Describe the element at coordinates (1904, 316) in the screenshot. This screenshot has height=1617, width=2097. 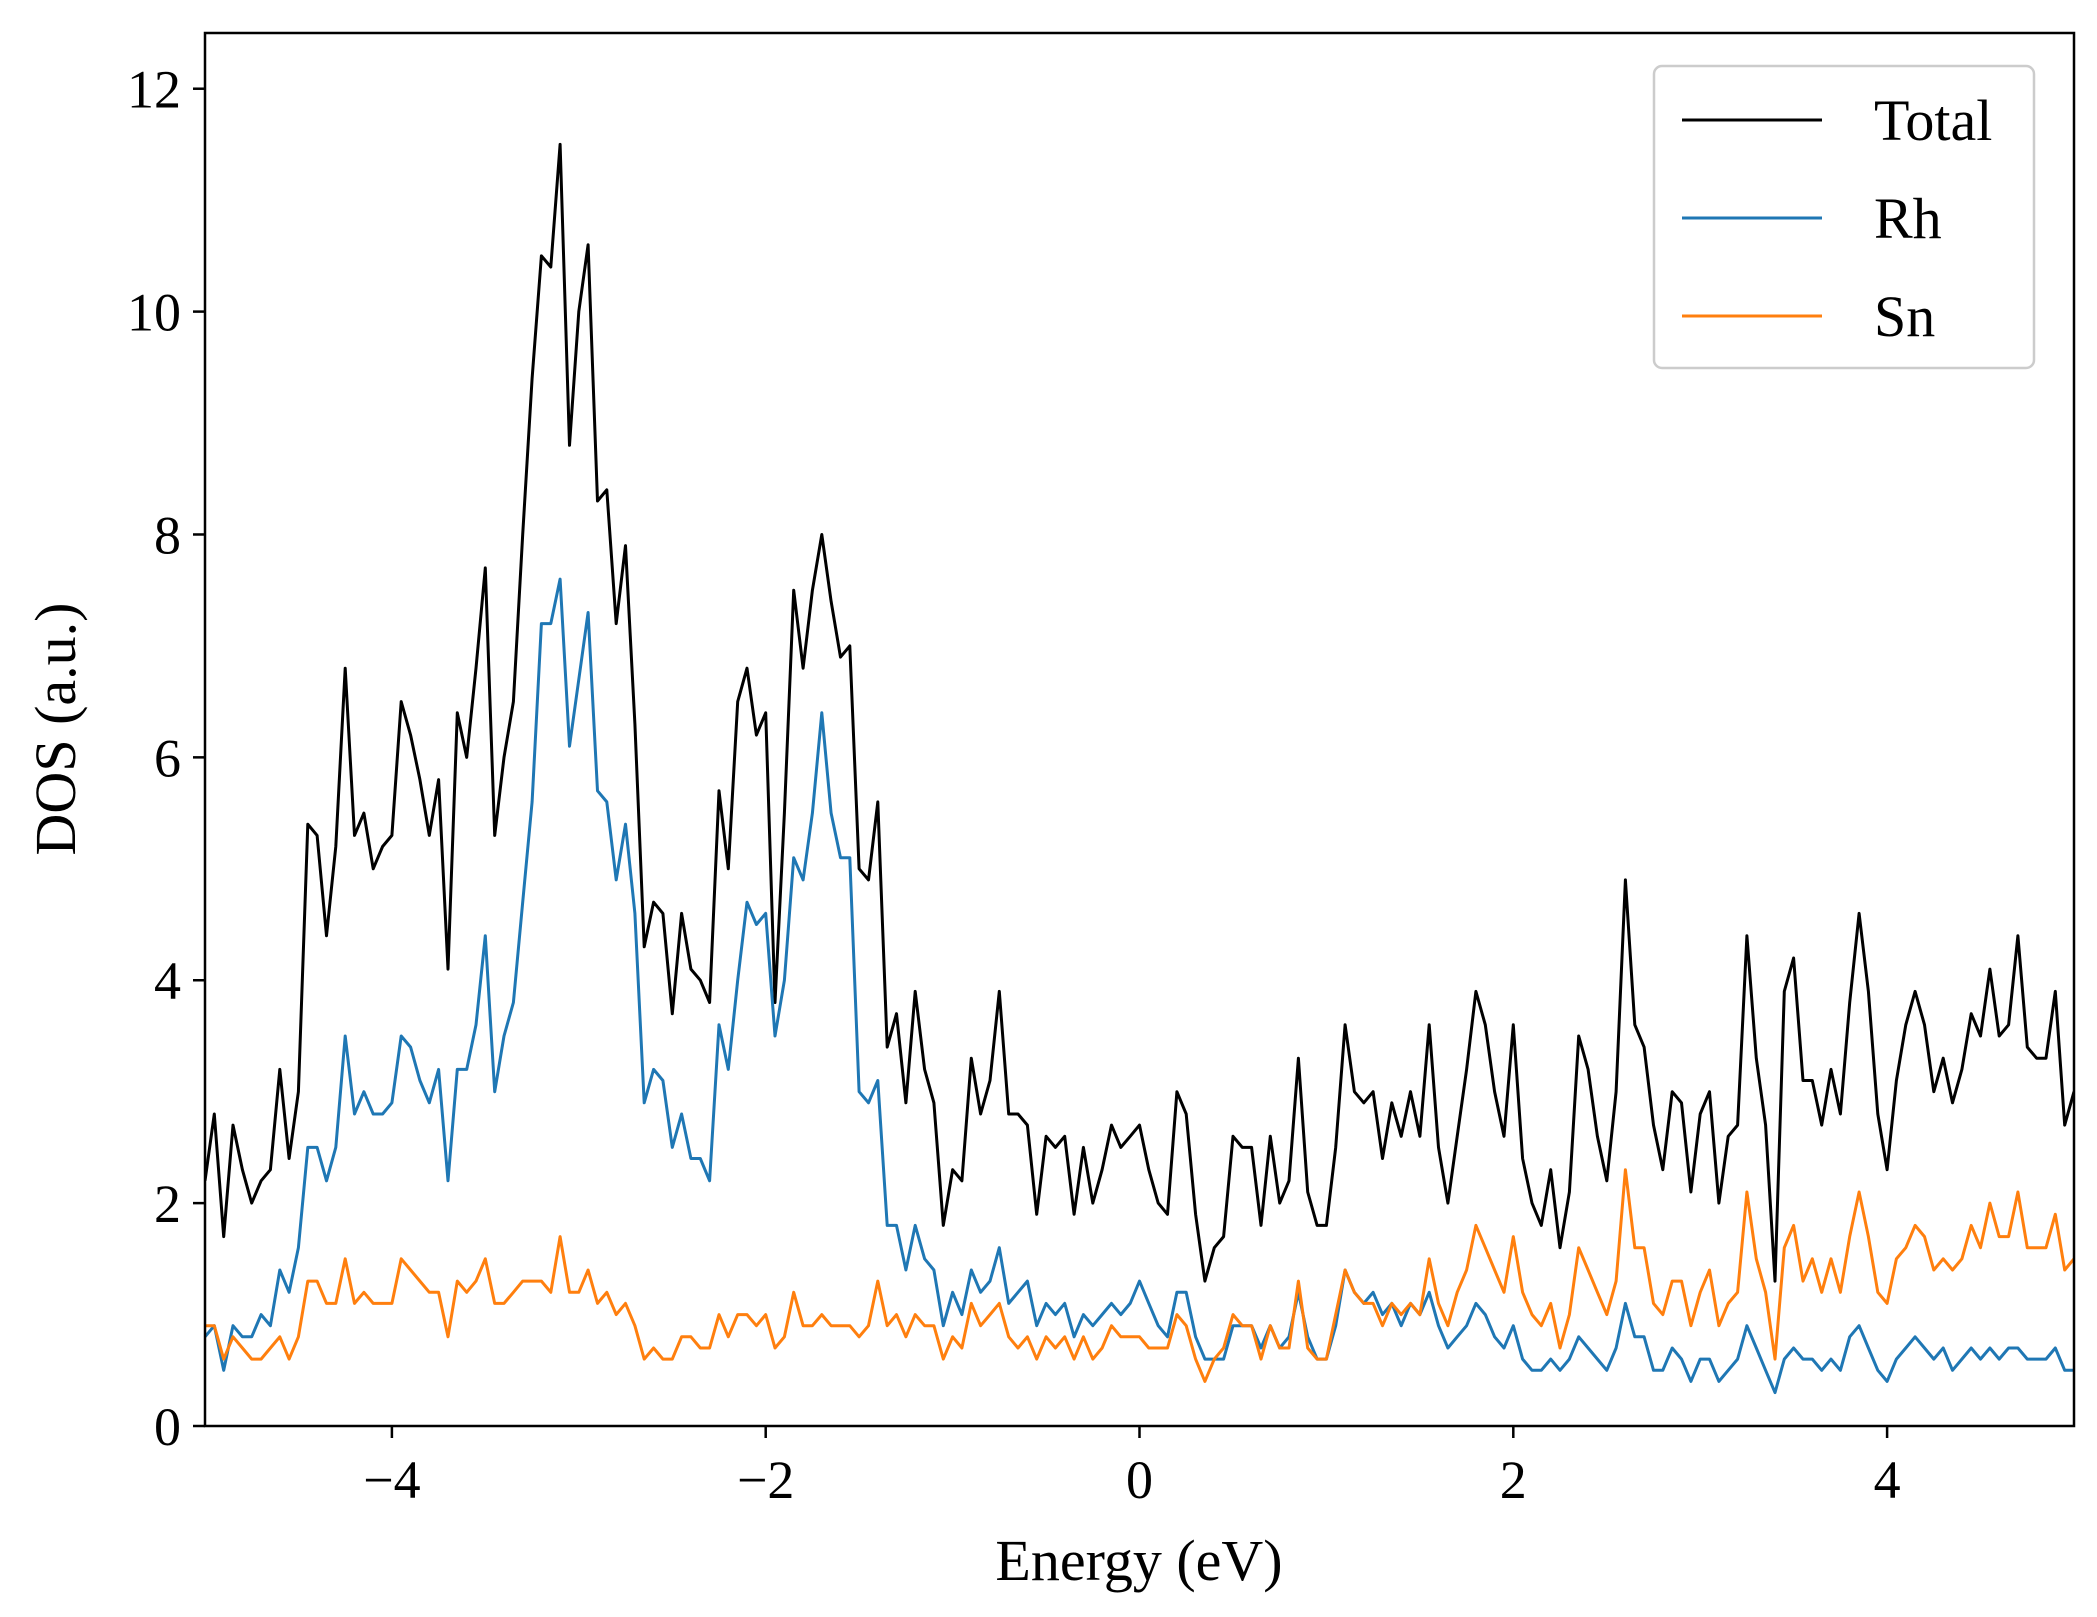
I see `legend-label-sn: Sn` at that location.